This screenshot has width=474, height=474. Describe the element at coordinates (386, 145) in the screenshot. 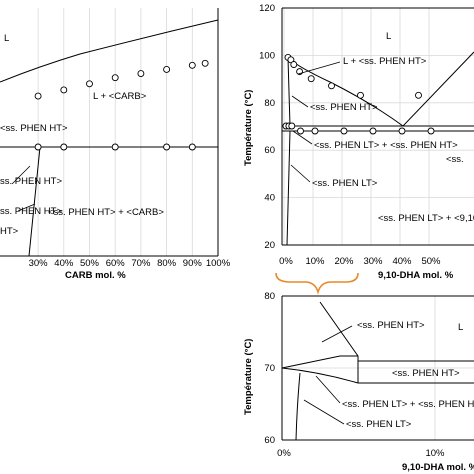

I see `right-region-lt-ht: <ss. PHEN LT> + <ss. PHEN HT>` at that location.